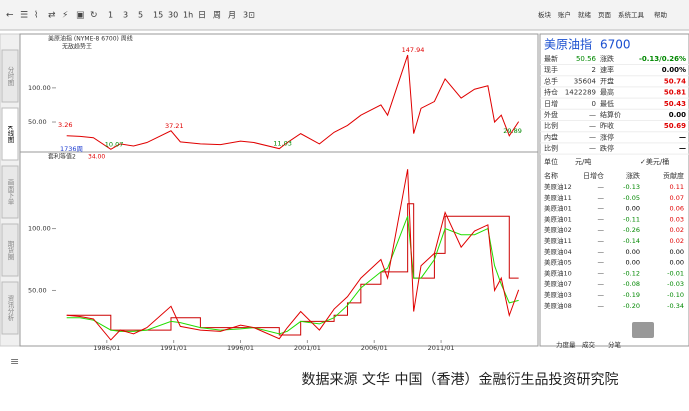 The height and width of the screenshot is (411, 689). What do you see at coordinates (566, 344) in the screenshot?
I see `bottom-tab: 力度量` at bounding box center [566, 344].